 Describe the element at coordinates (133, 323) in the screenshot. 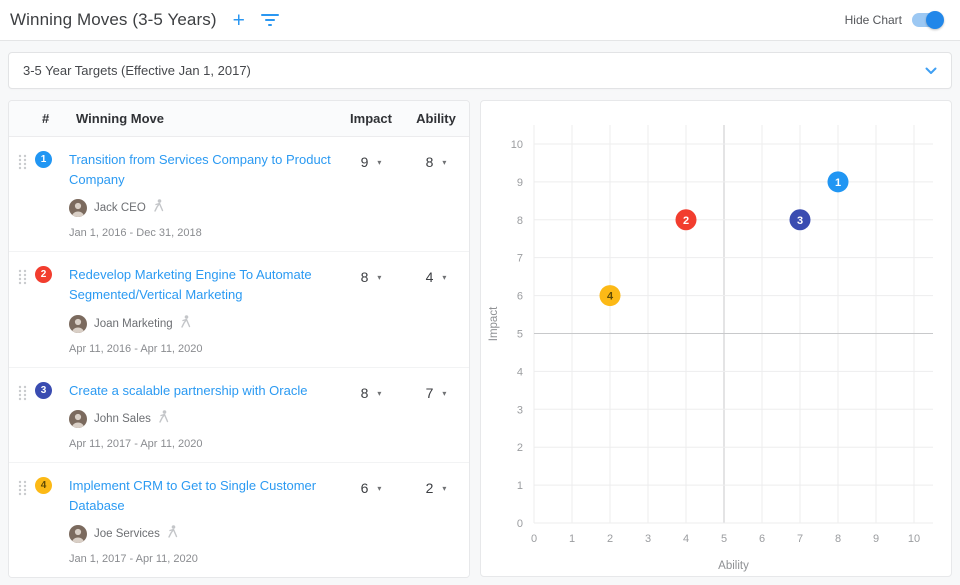

I see `owner-name: Joan Marketing` at that location.